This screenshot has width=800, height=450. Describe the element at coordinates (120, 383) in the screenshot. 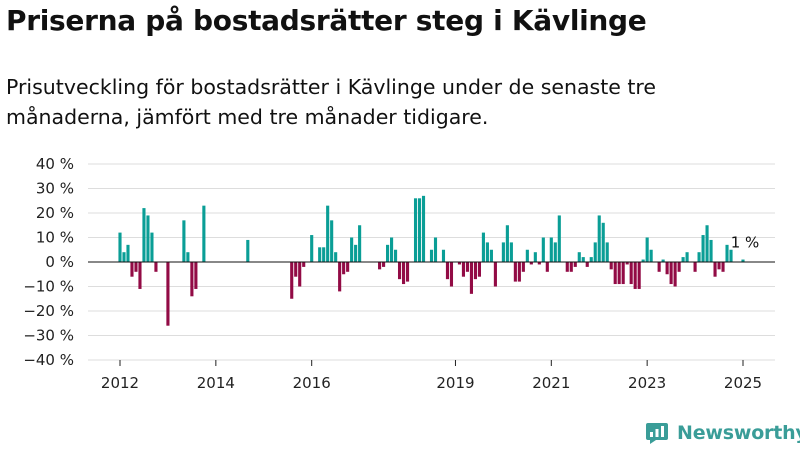

I see `x-tick-label: 2012` at that location.